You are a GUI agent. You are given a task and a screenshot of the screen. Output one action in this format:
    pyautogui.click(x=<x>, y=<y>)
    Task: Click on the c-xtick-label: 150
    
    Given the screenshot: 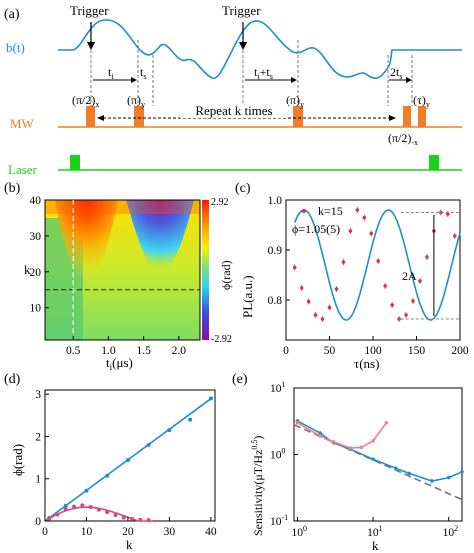 What is the action you would take?
    pyautogui.click(x=417, y=351)
    